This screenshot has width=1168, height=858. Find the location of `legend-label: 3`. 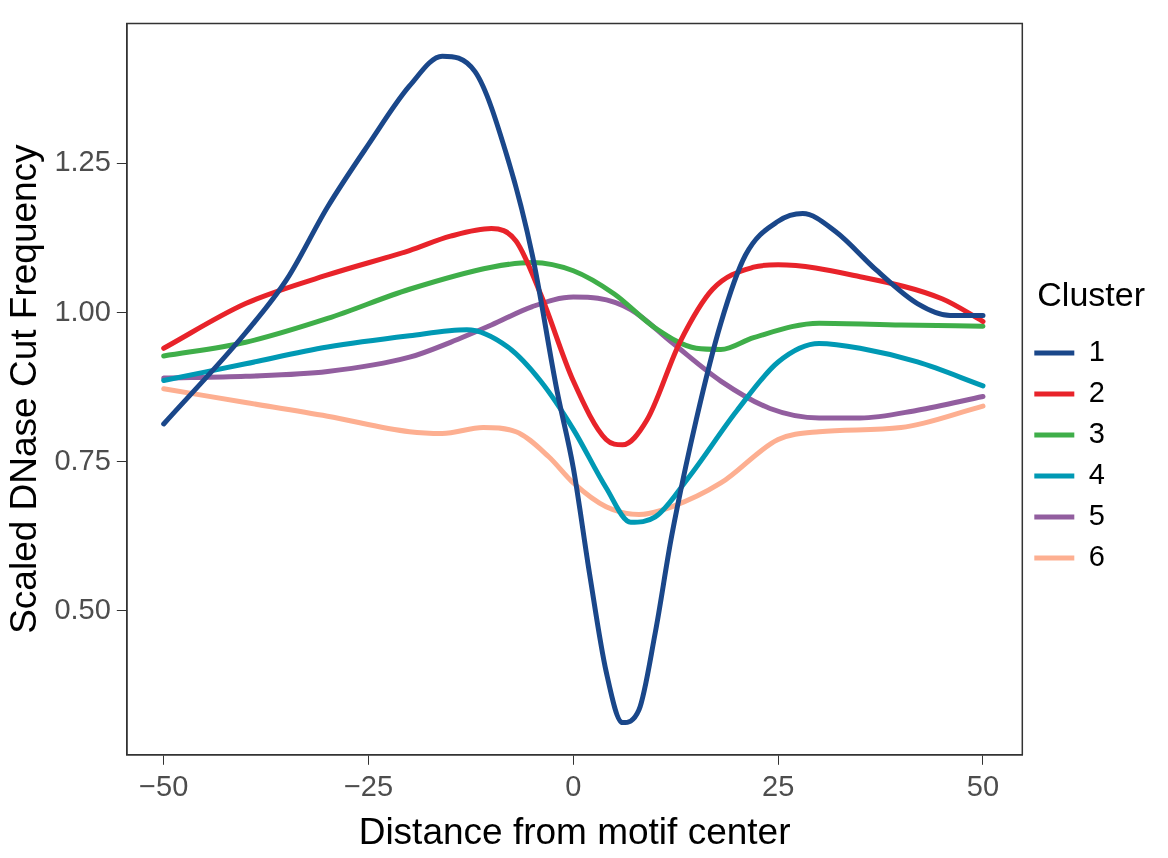

legend-label: 3 is located at coordinates (1096, 432).